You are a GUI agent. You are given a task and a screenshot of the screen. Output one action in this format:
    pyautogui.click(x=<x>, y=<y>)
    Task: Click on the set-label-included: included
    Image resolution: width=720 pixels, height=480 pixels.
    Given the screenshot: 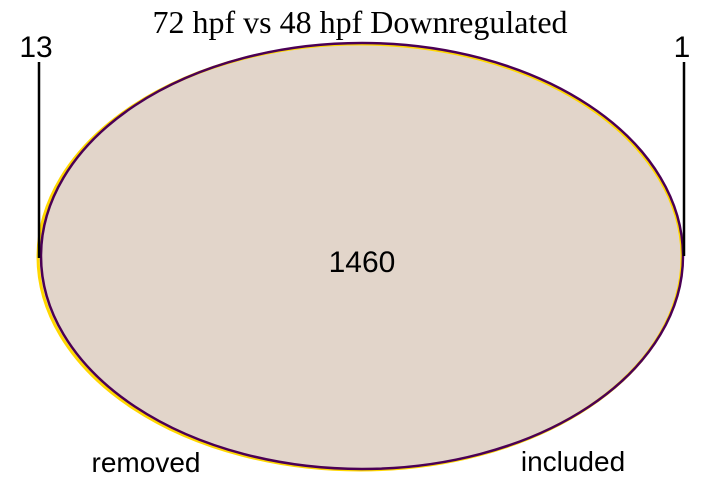 What is the action you would take?
    pyautogui.click(x=573, y=461)
    